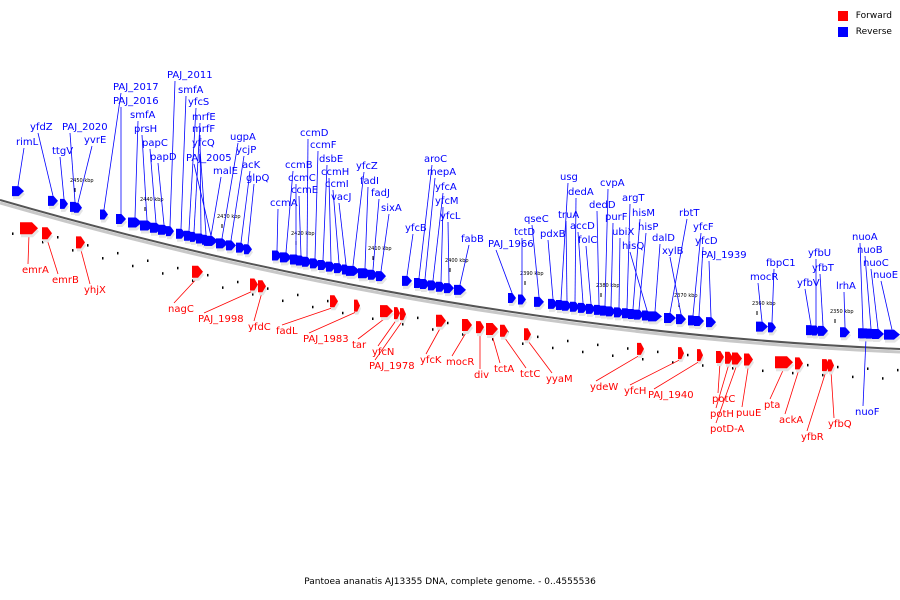 This screenshot has height=600, width=900. Describe the element at coordinates (190, 75) in the screenshot. I see `gene-paj-2011-11-label: PAJ_2011` at that location.